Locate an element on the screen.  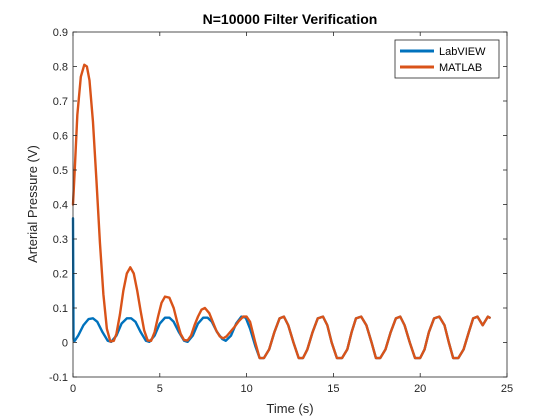
chart-title: N=10000 Filter Verification is located at coordinates (290, 19).